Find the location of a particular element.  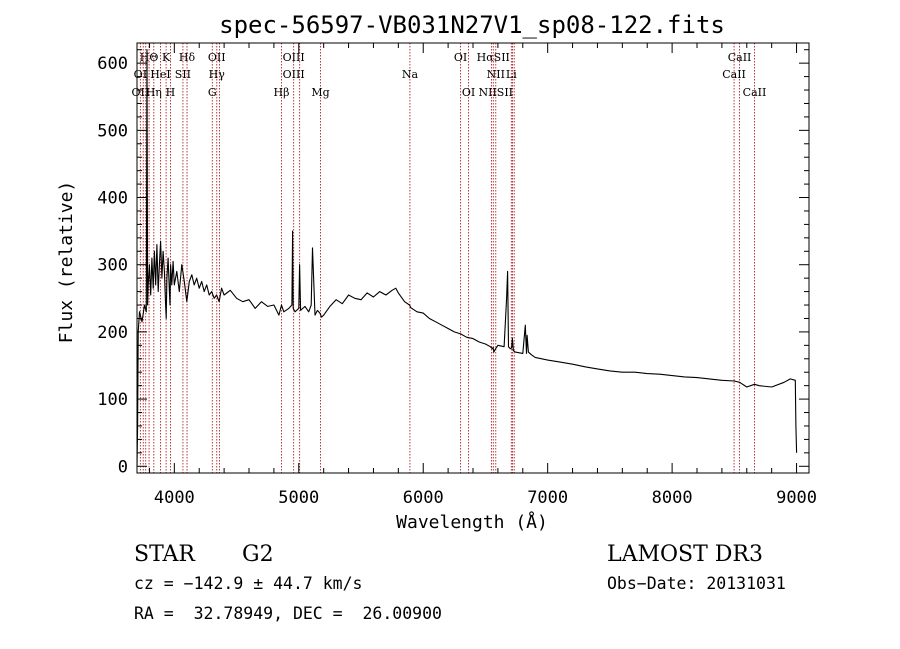

x-tick-label: 5000 is located at coordinates (298, 498).